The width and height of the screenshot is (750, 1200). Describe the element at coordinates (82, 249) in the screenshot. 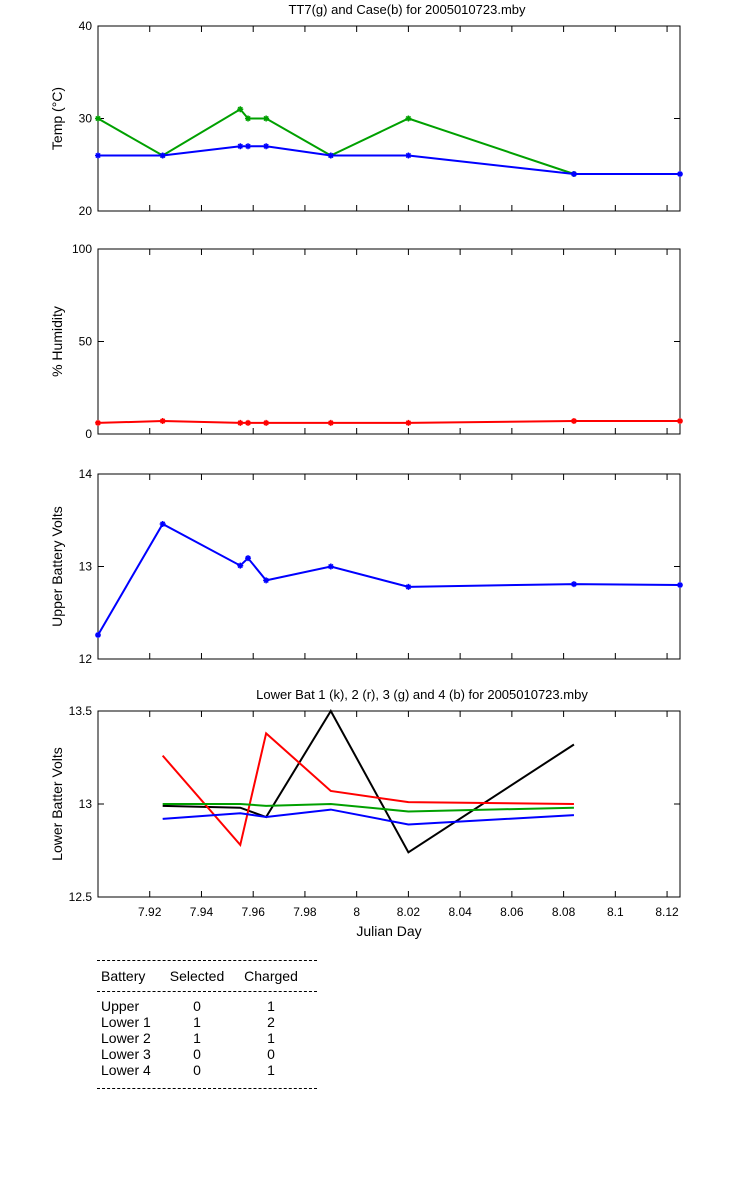

I see `y-tick-label: 100` at that location.